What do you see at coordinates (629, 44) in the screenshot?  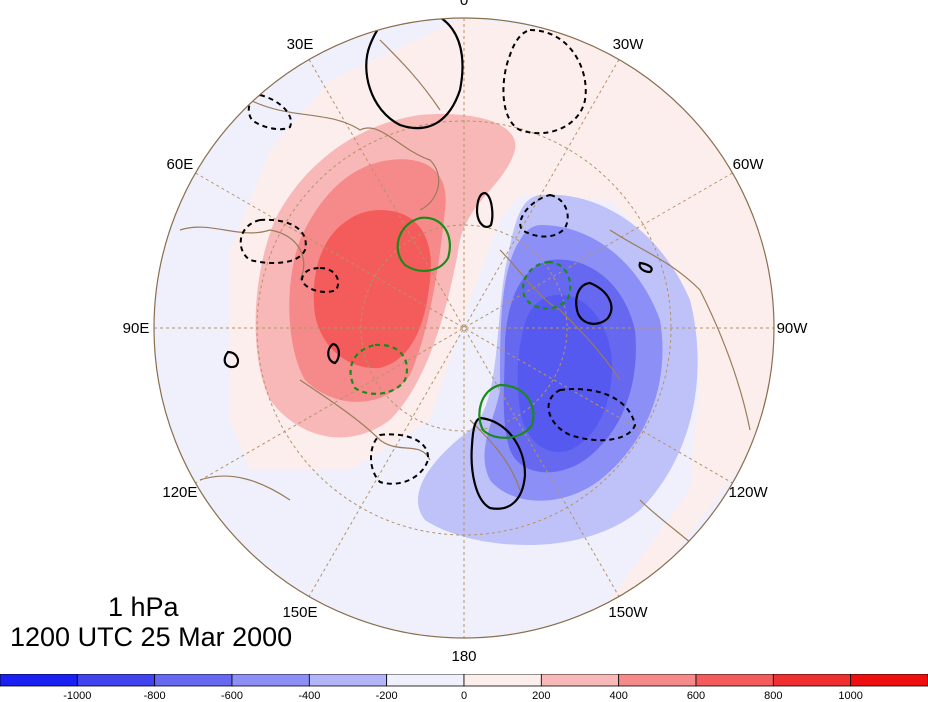 I see `longitude-label: 30W` at bounding box center [629, 44].